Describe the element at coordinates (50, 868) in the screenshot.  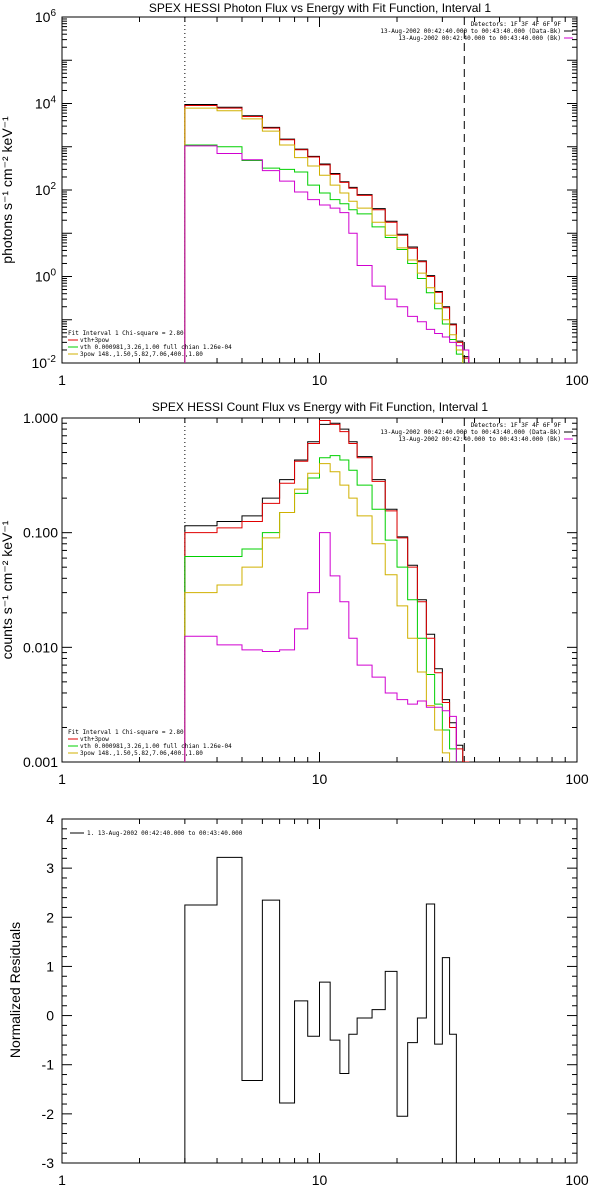
I see `y-tick-label: 3` at that location.